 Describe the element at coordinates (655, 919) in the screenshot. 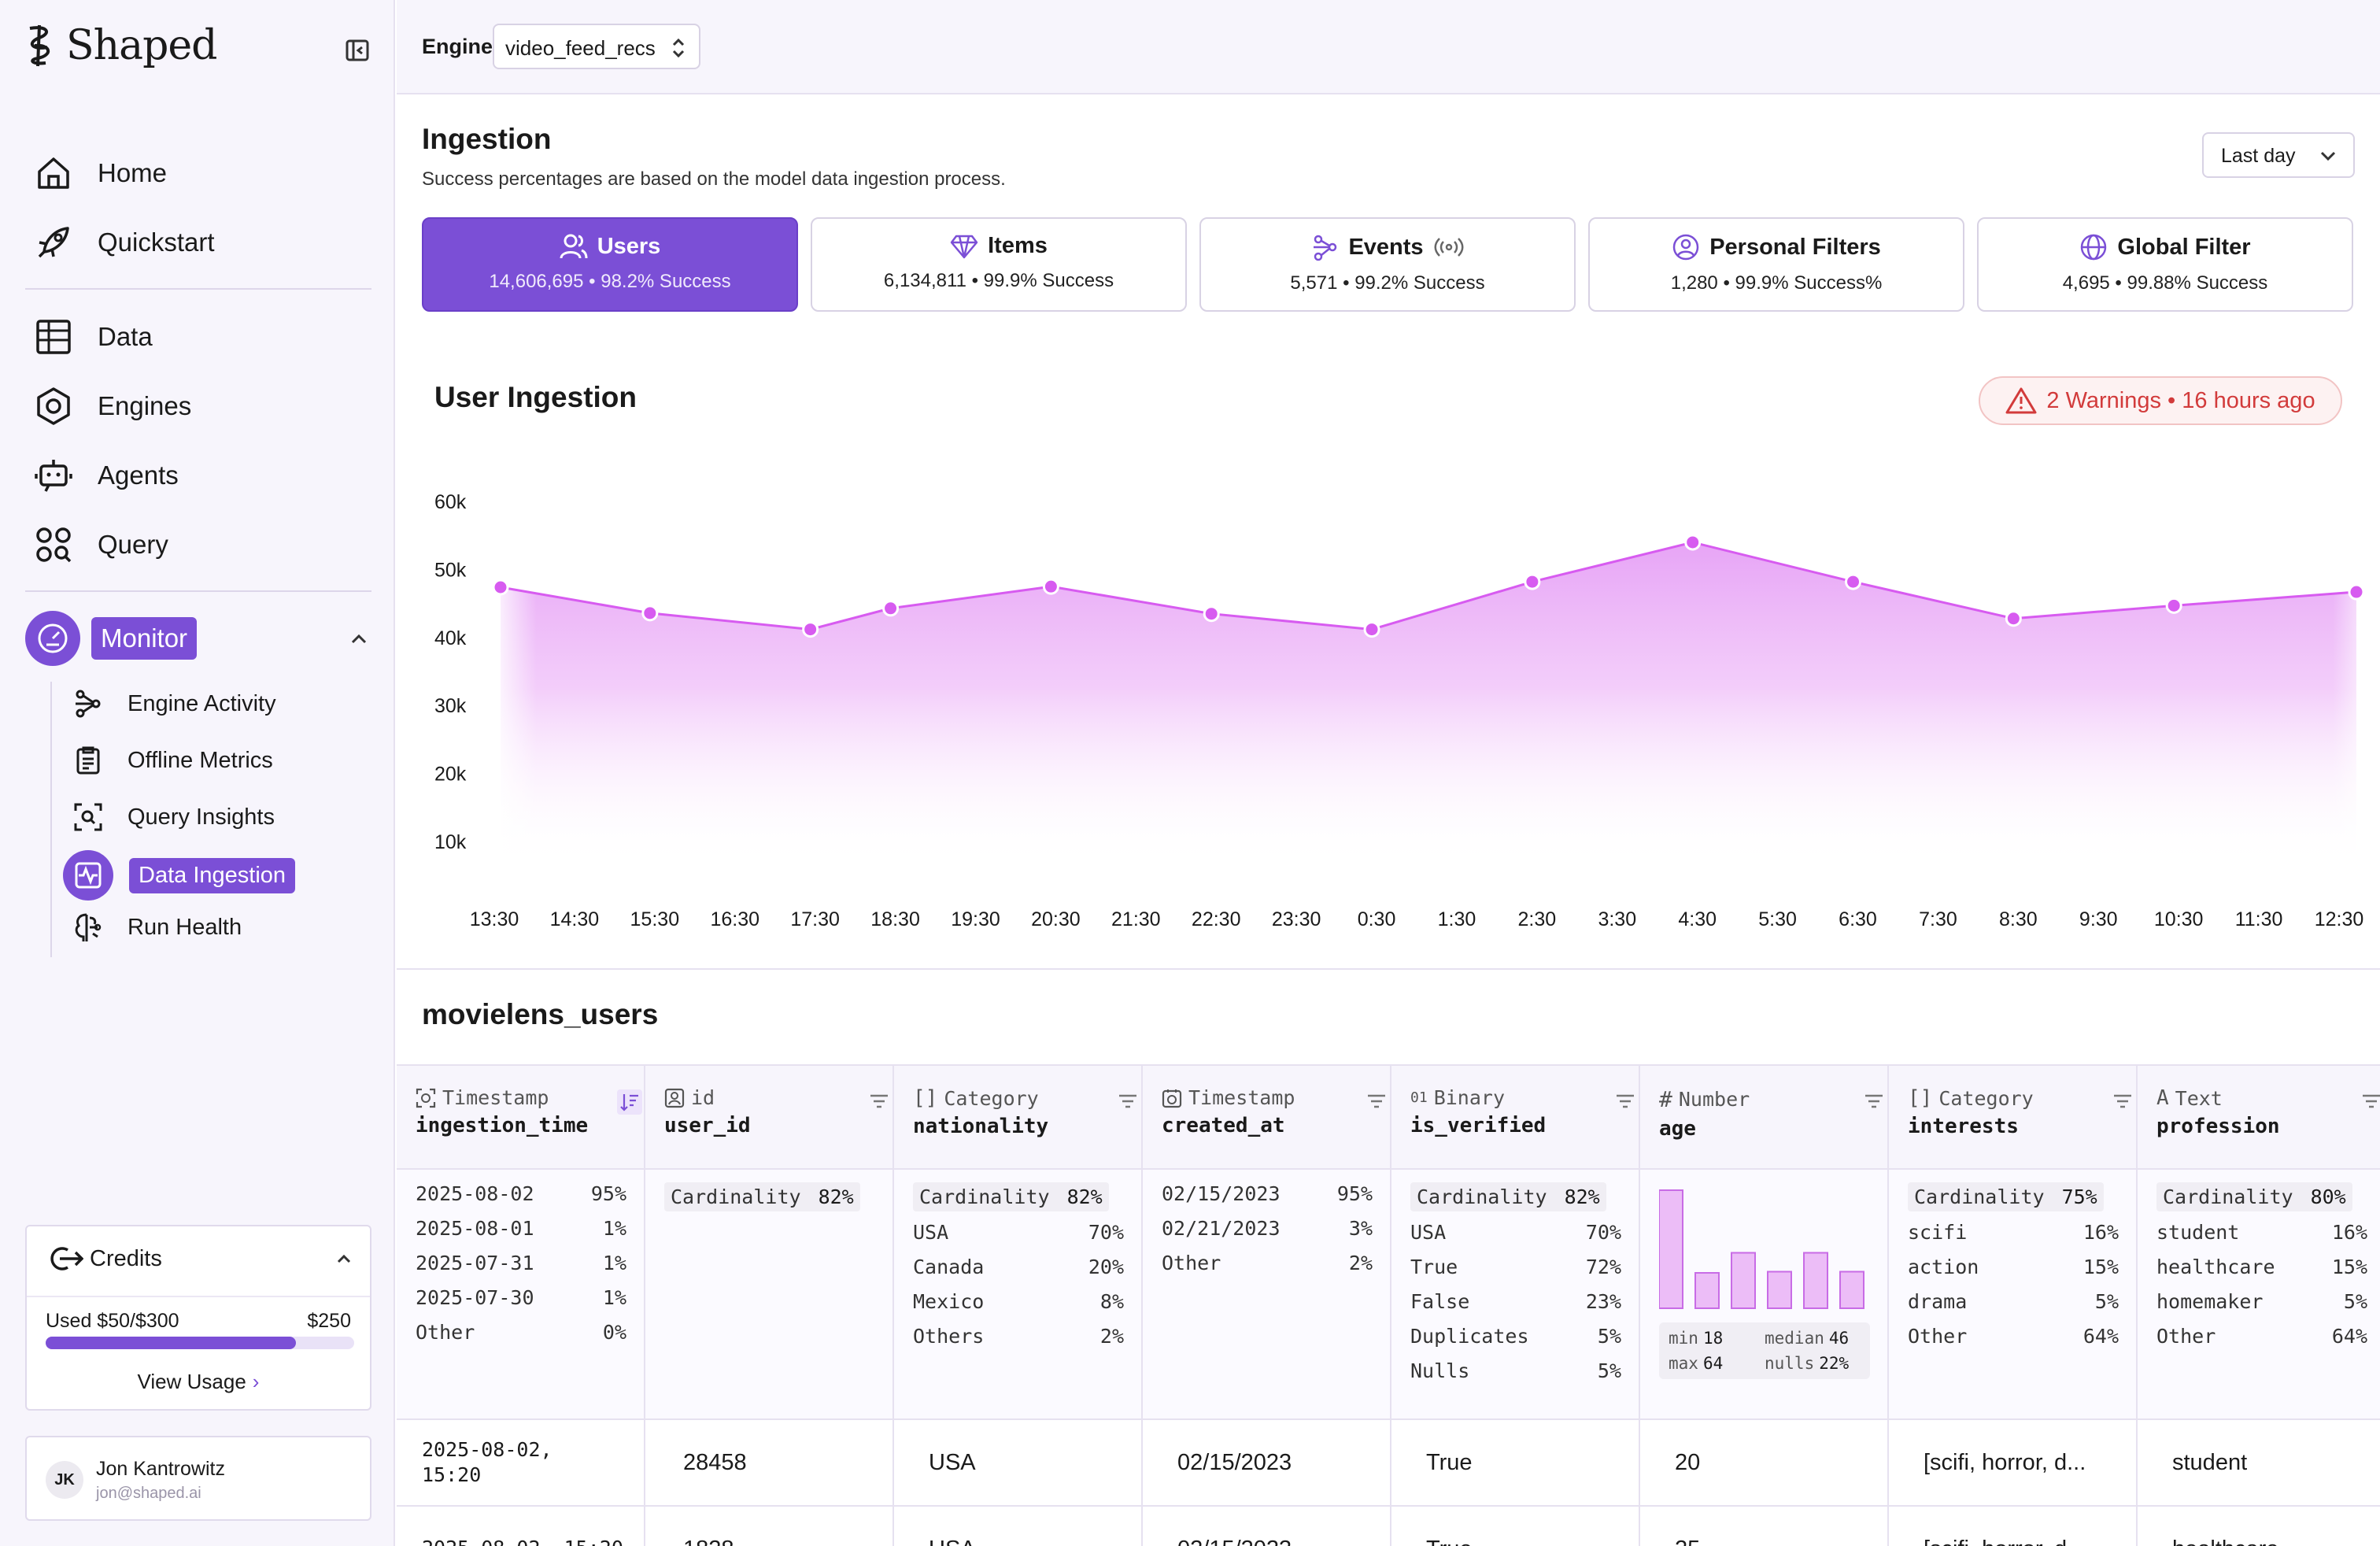

I see `x-tick-label: 15:30` at that location.